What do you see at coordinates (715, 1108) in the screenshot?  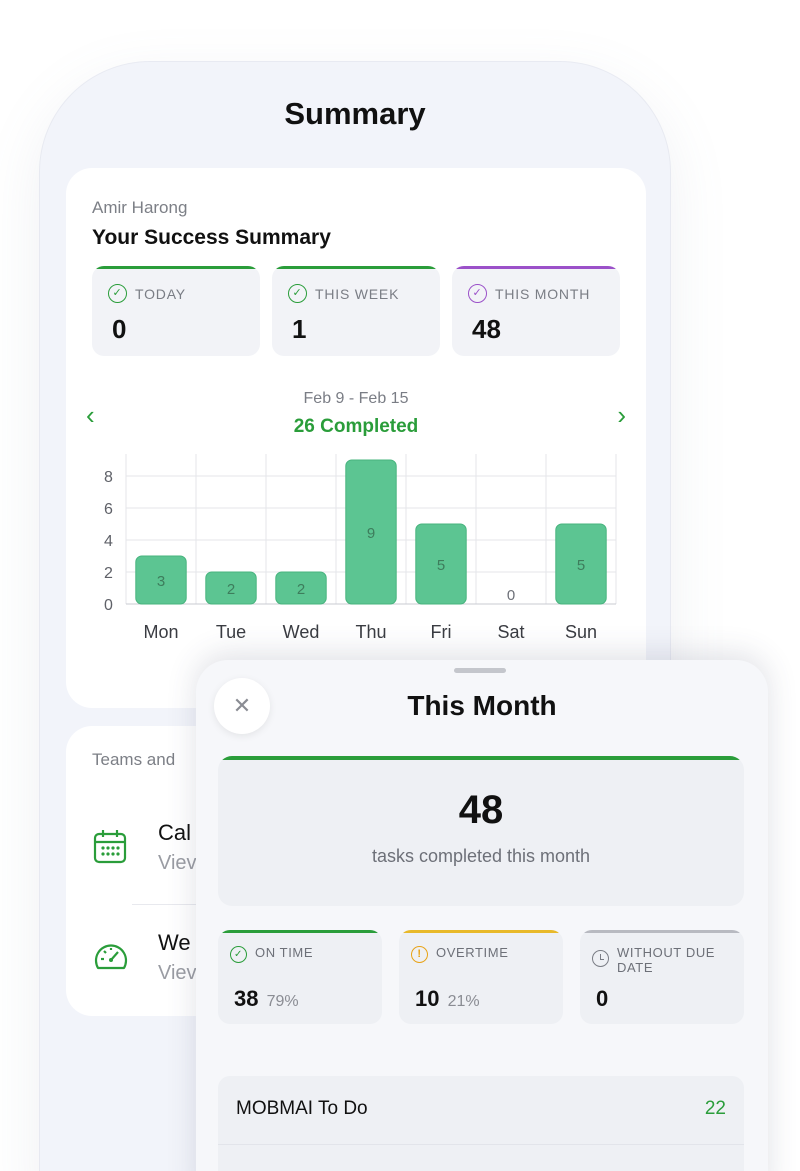 I see `list-item-count: 22` at bounding box center [715, 1108].